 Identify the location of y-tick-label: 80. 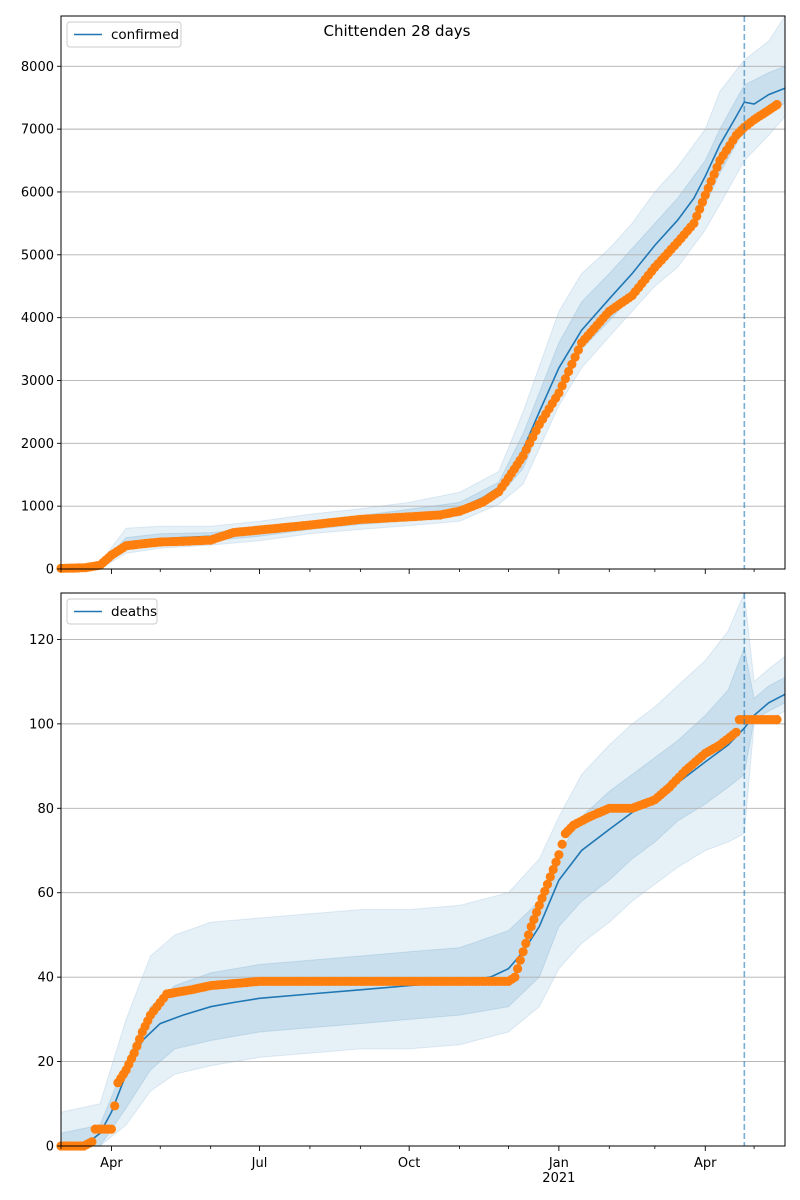
(45, 809).